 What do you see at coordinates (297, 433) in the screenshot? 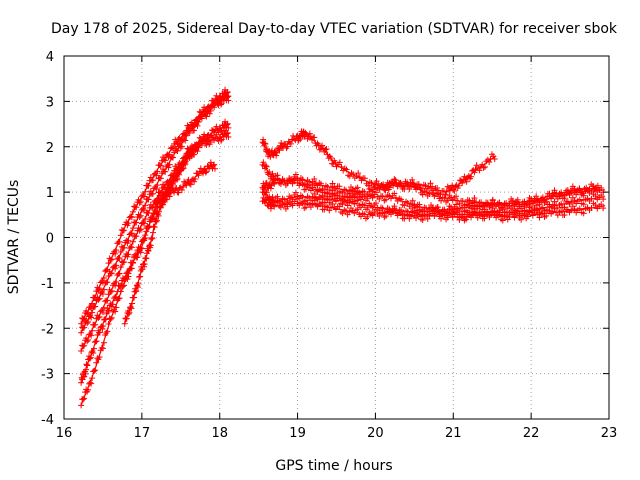
I see `x-tick-label: 19` at bounding box center [297, 433].